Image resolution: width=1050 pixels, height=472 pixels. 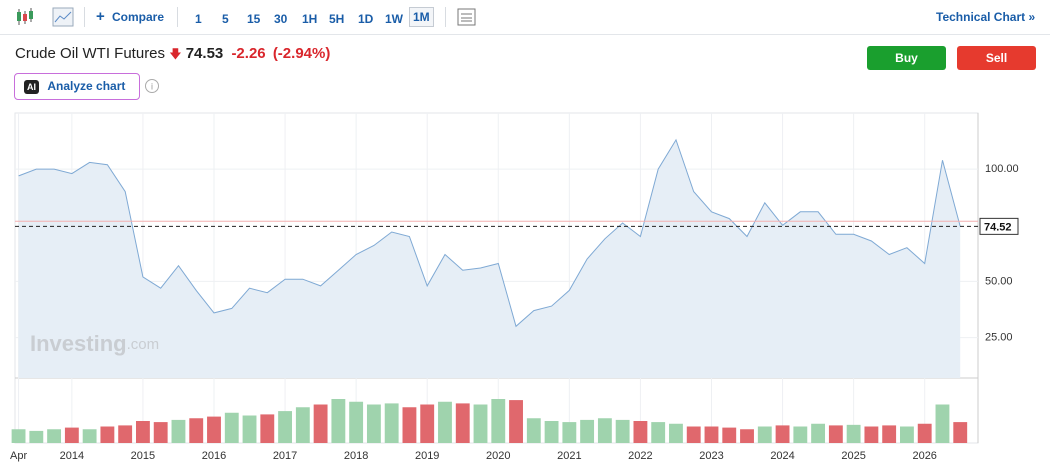 What do you see at coordinates (204, 53) in the screenshot?
I see `last-price: 74.53` at bounding box center [204, 53].